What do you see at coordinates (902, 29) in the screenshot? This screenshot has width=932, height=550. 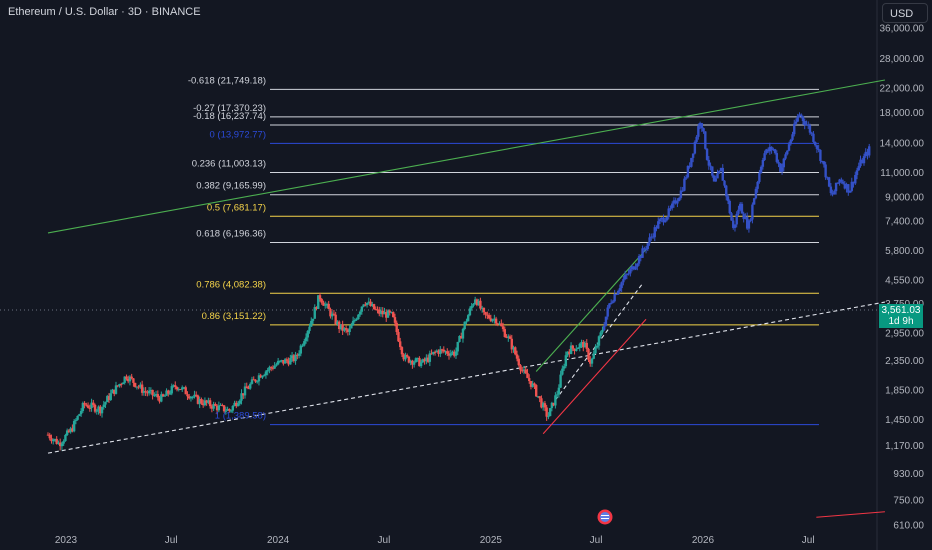 I see `price-axis-label: 36,000.00` at bounding box center [902, 29].